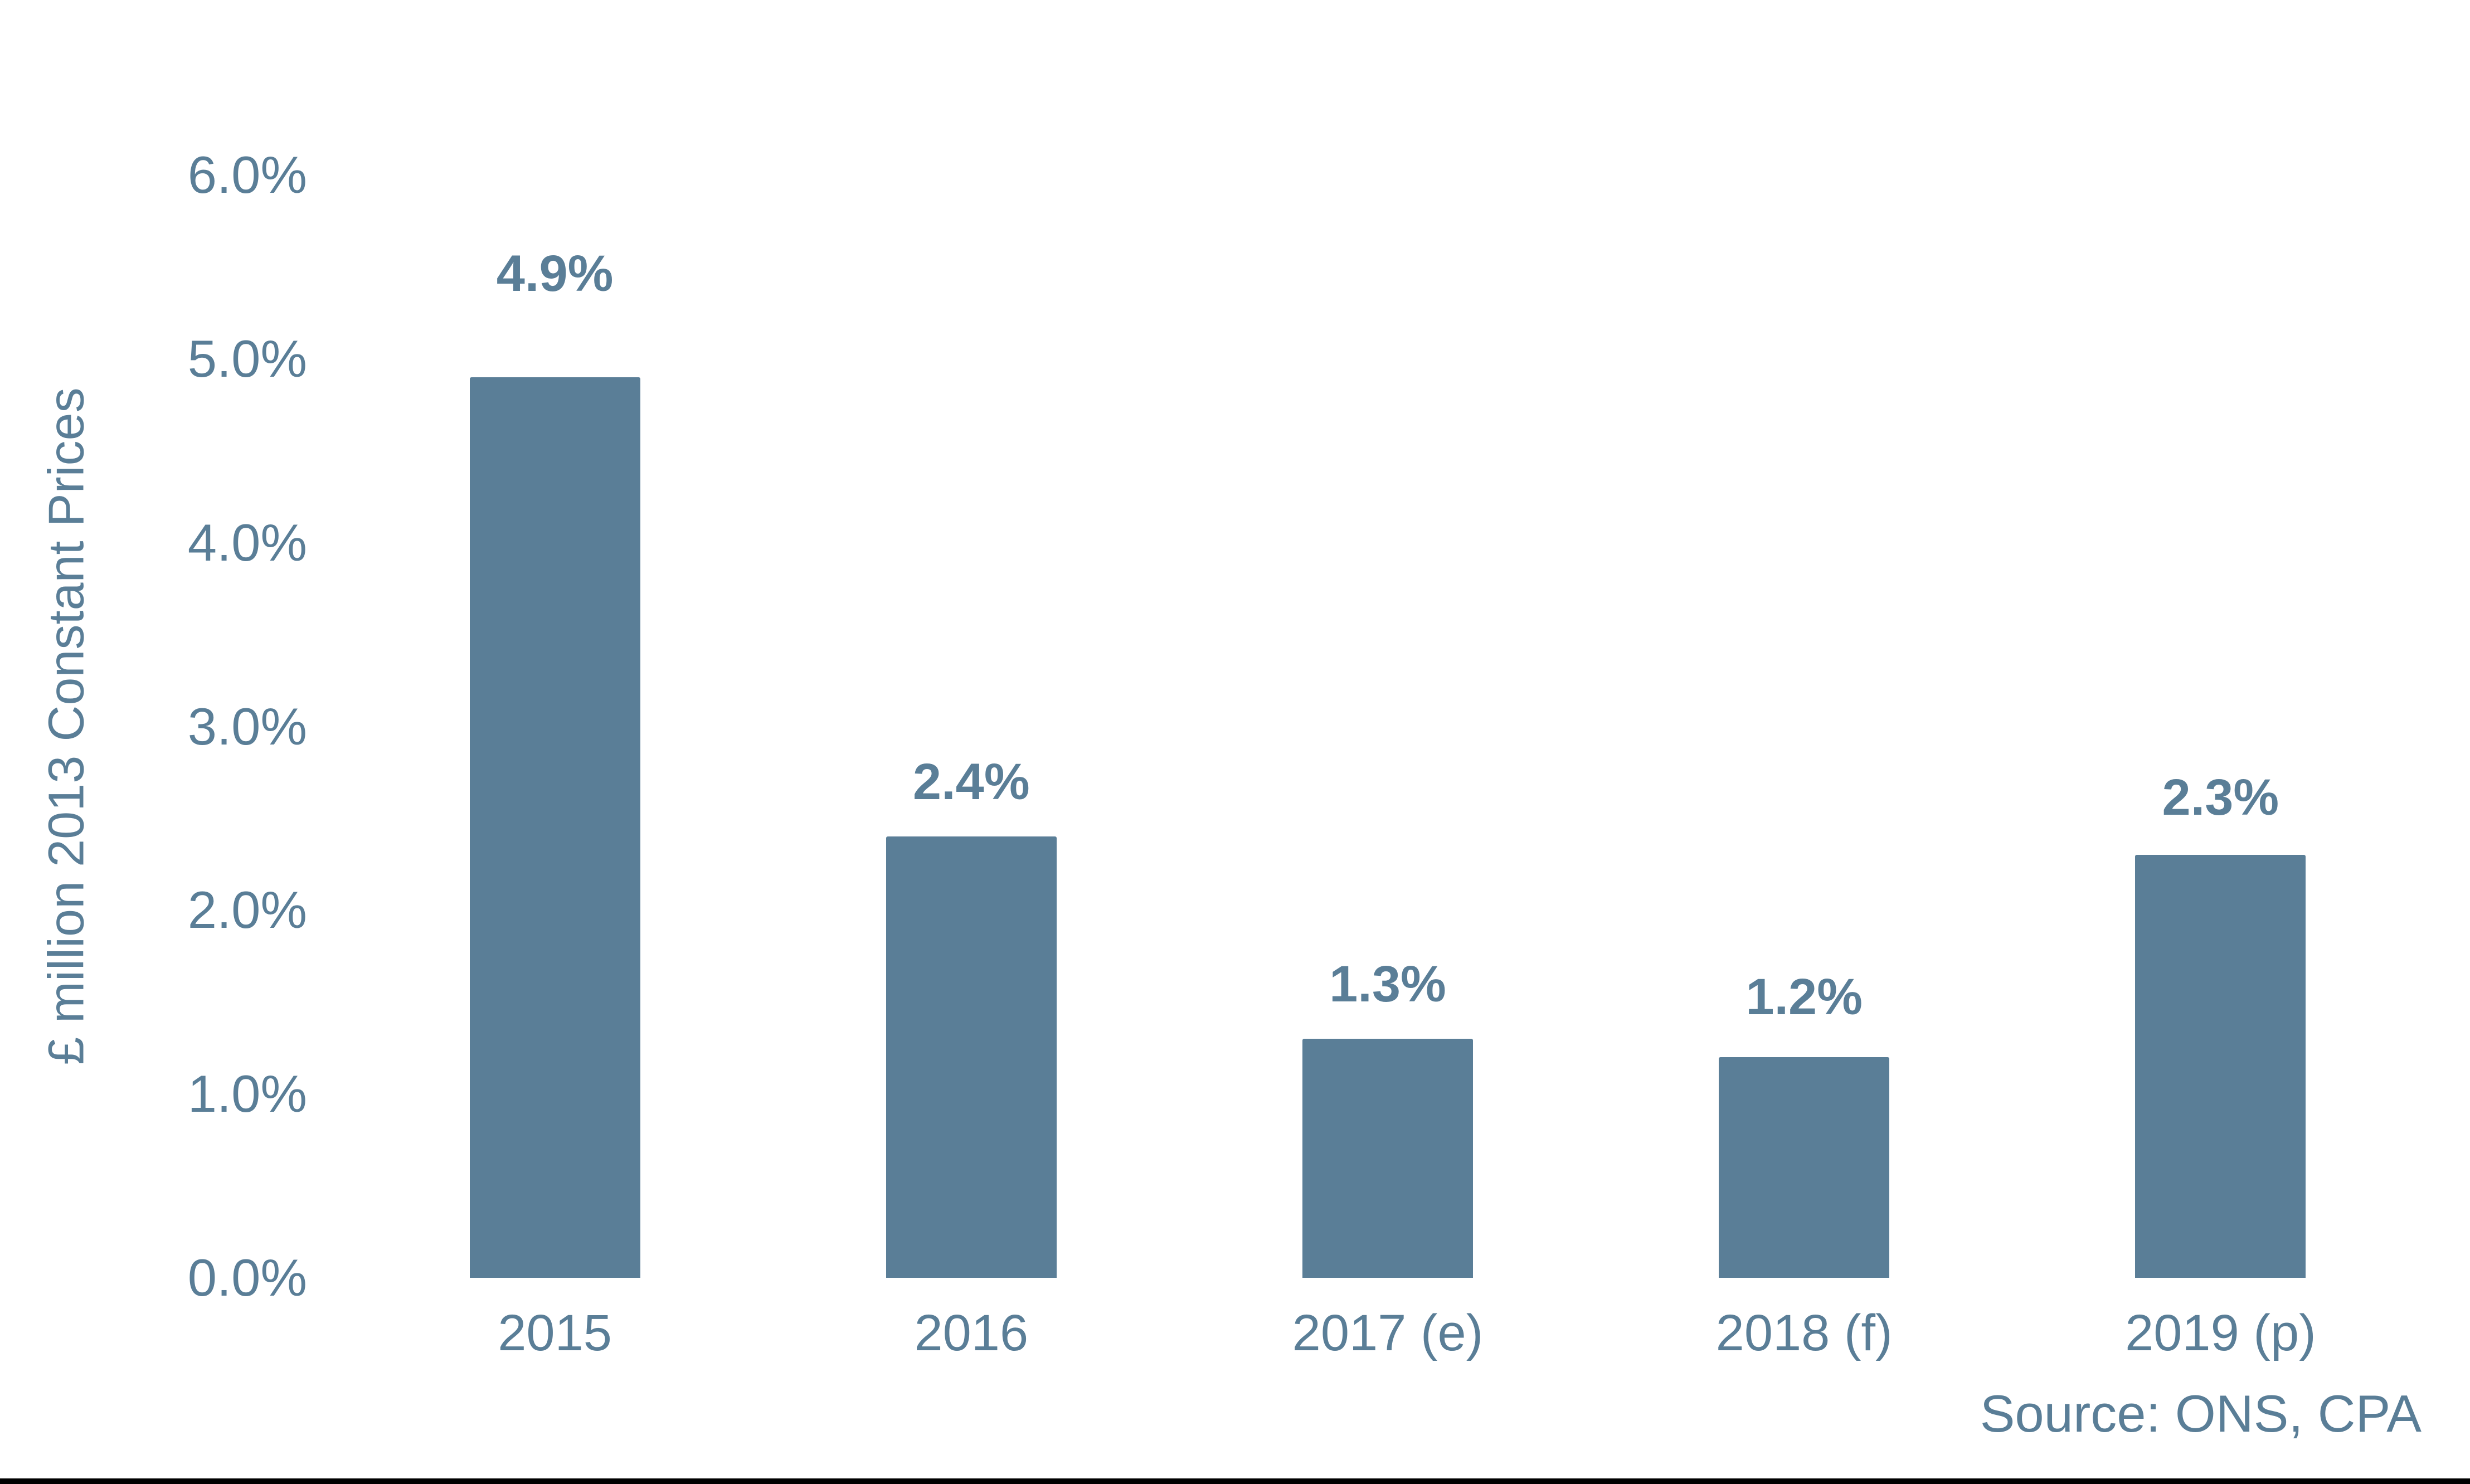  I want to click on source-note: Source: ONS, CPA, so click(2201, 1413).